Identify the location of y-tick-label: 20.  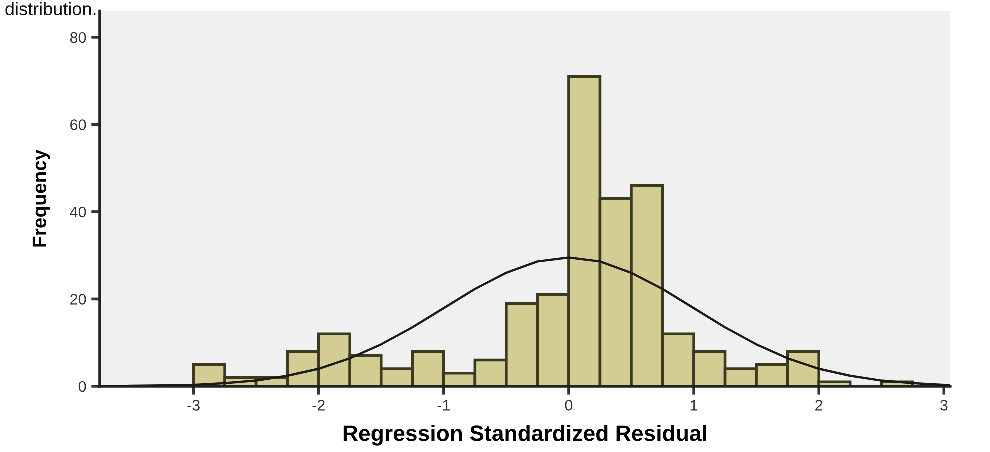
(78, 299).